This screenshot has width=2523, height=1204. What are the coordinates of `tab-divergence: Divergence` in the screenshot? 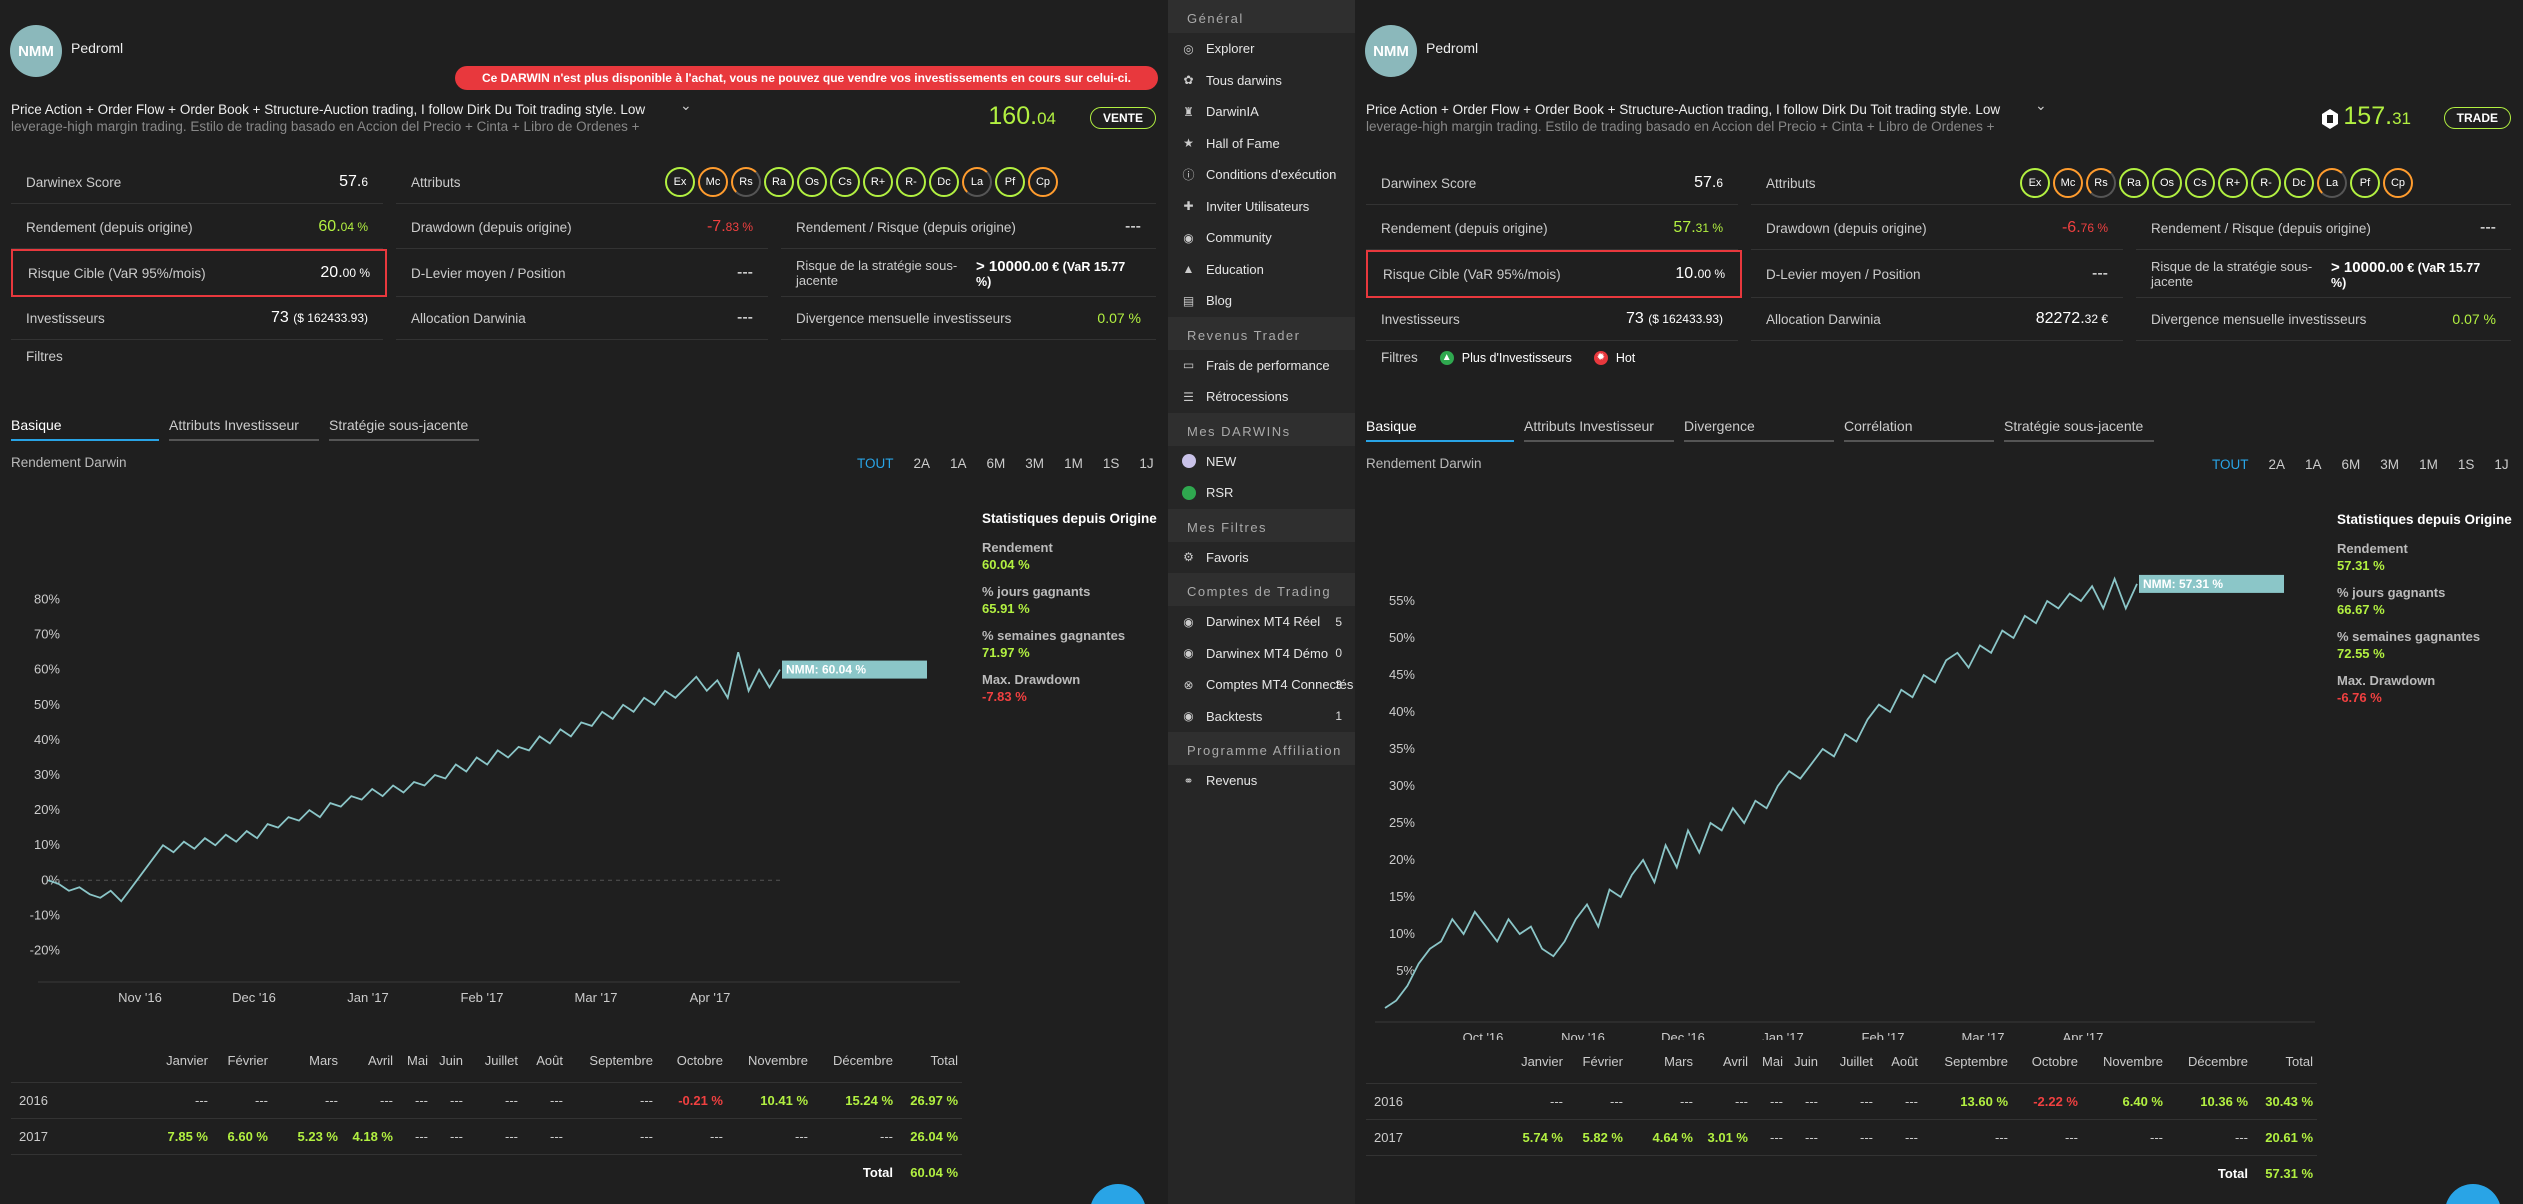 It's located at (1759, 430).